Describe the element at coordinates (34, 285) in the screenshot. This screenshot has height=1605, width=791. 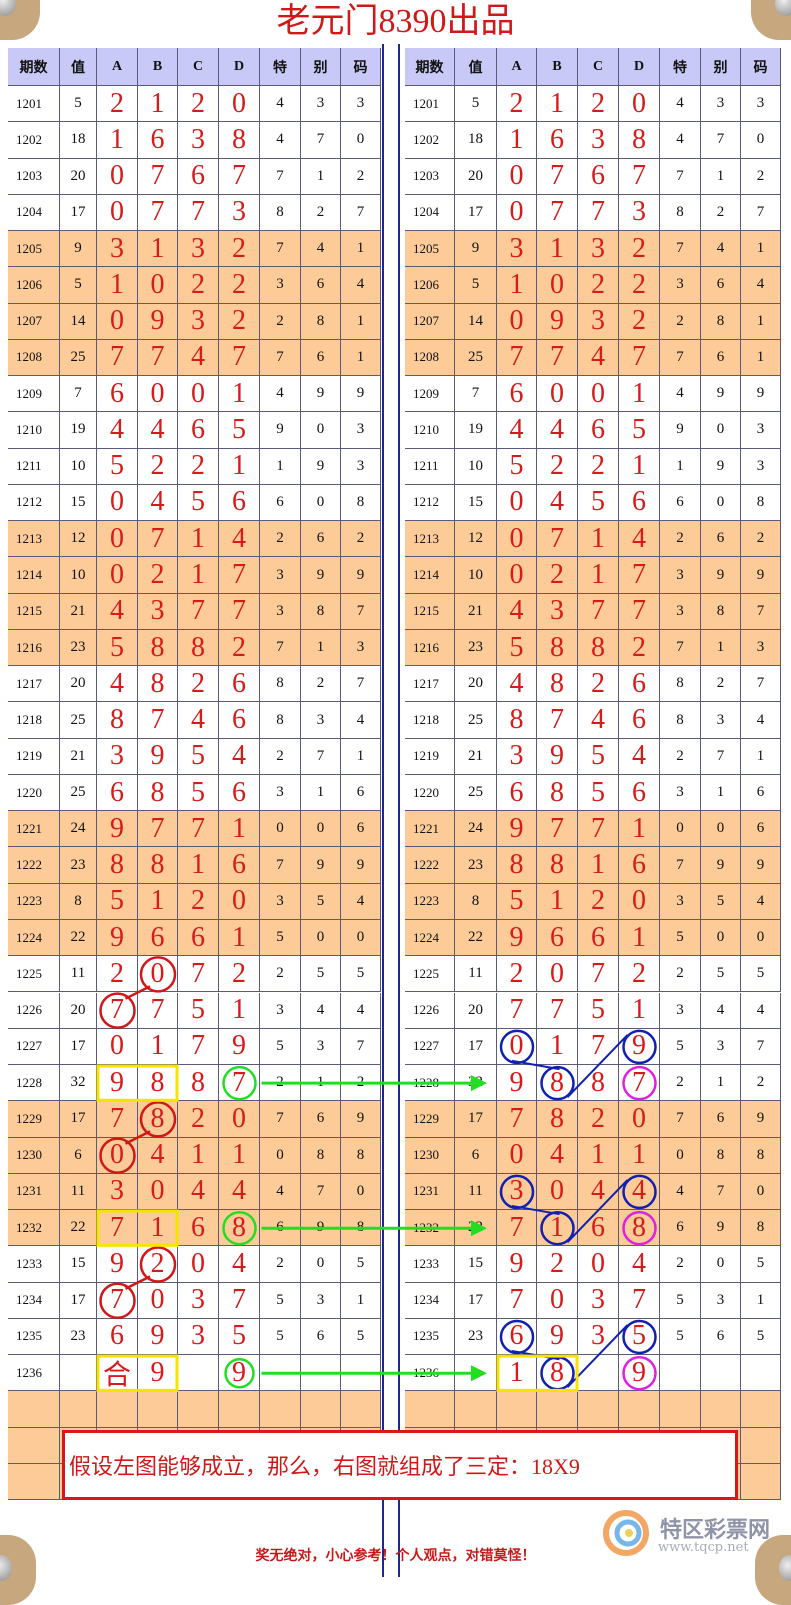
I see `period-cell: 1206` at that location.